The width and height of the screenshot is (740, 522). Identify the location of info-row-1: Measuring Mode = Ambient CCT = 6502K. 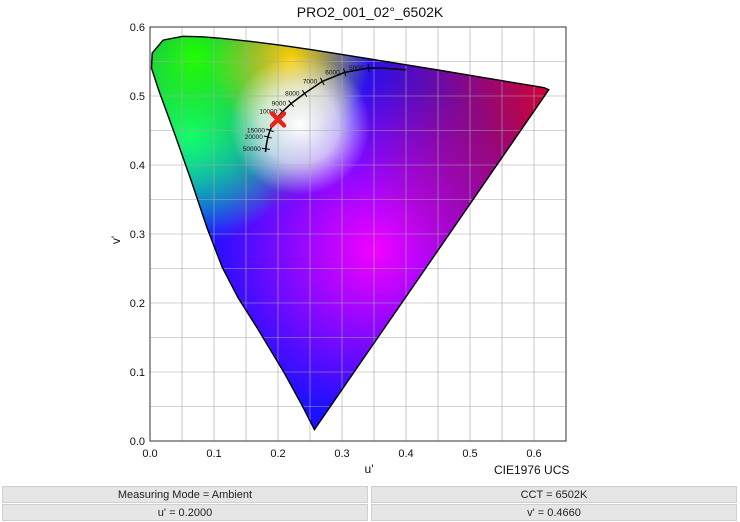
(370, 494).